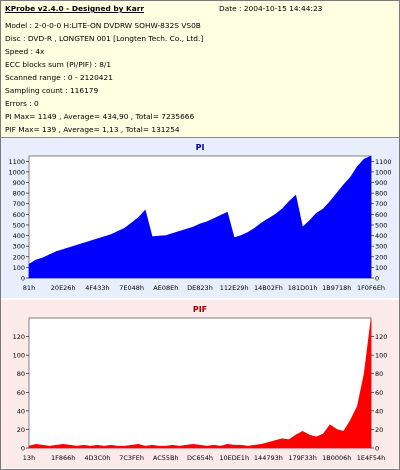  What do you see at coordinates (19, 257) in the screenshot?
I see `pi-ytick-label-left: 200` at bounding box center [19, 257].